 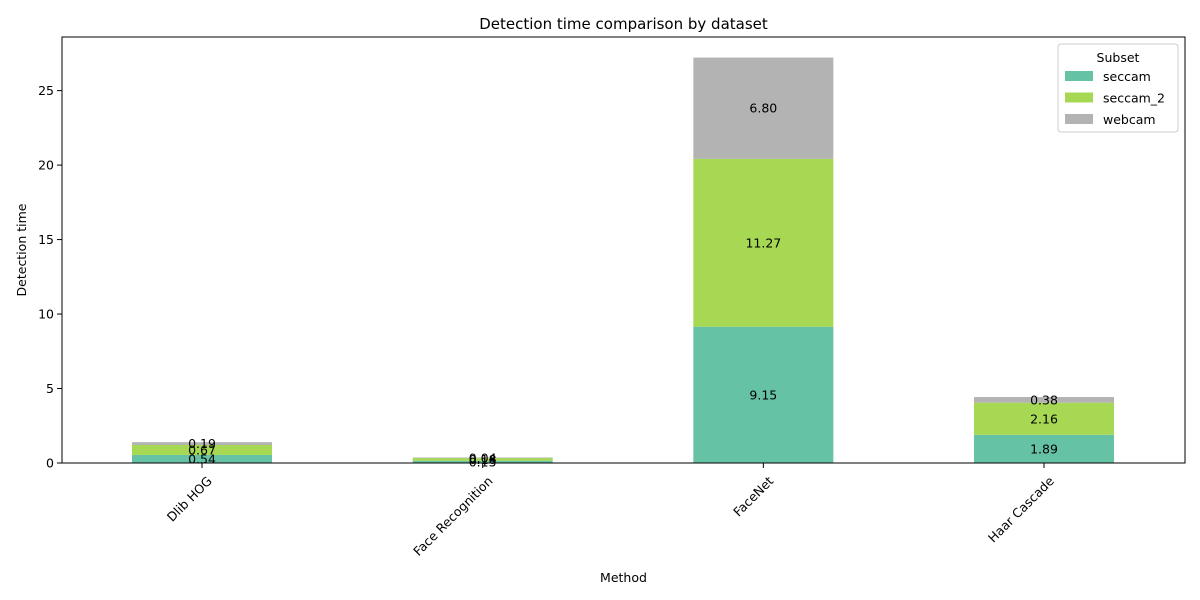 I want to click on data-label-seccam-3: 1.89, so click(x=1044, y=448).